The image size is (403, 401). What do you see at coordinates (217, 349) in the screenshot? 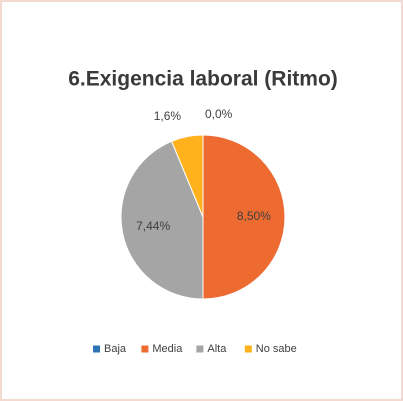
I see `legend-label: Alta` at bounding box center [217, 349].